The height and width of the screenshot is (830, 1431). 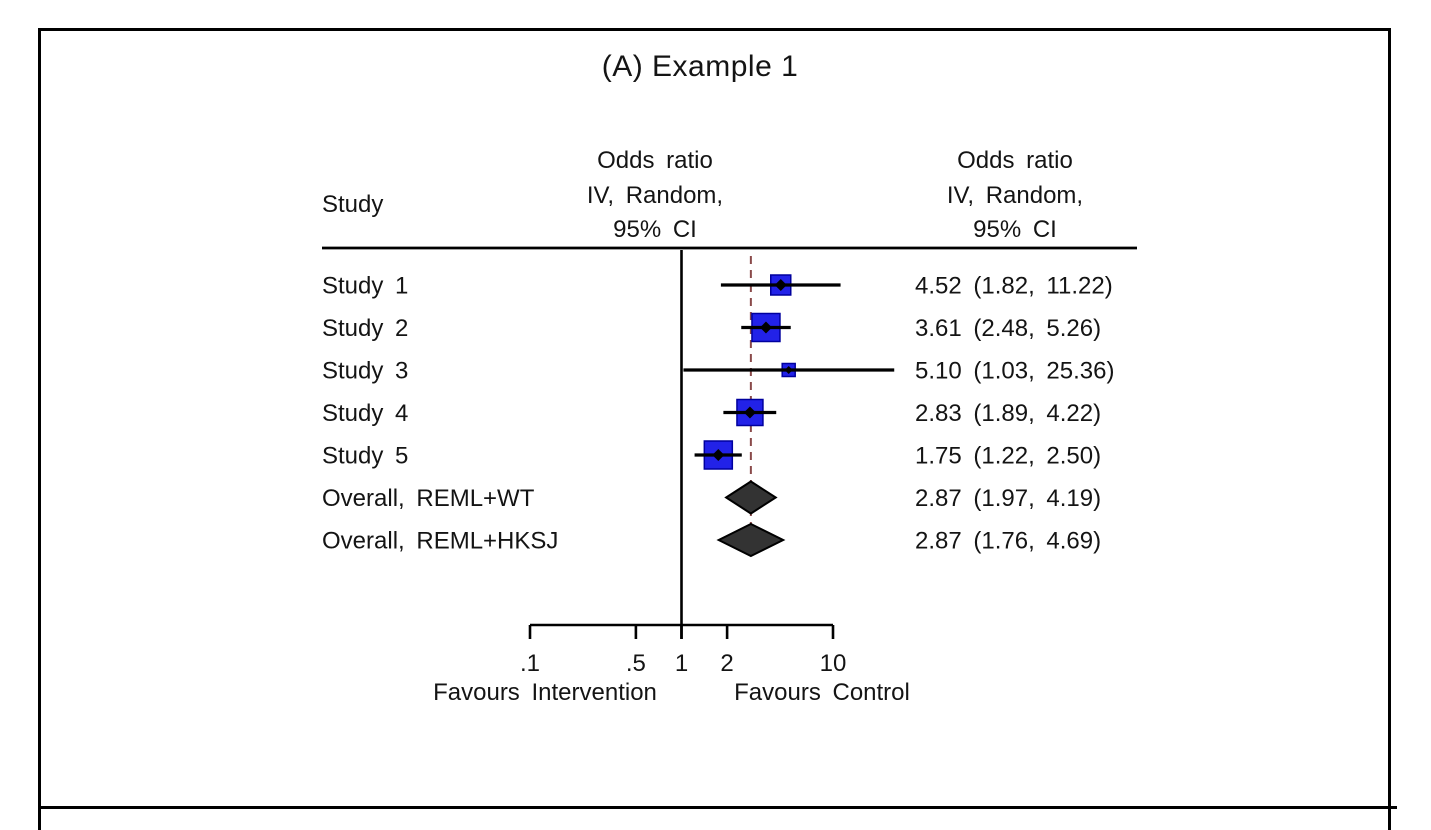 I want to click on estimate-value: 4.52 (1.82, 11.22), so click(x=1014, y=286).